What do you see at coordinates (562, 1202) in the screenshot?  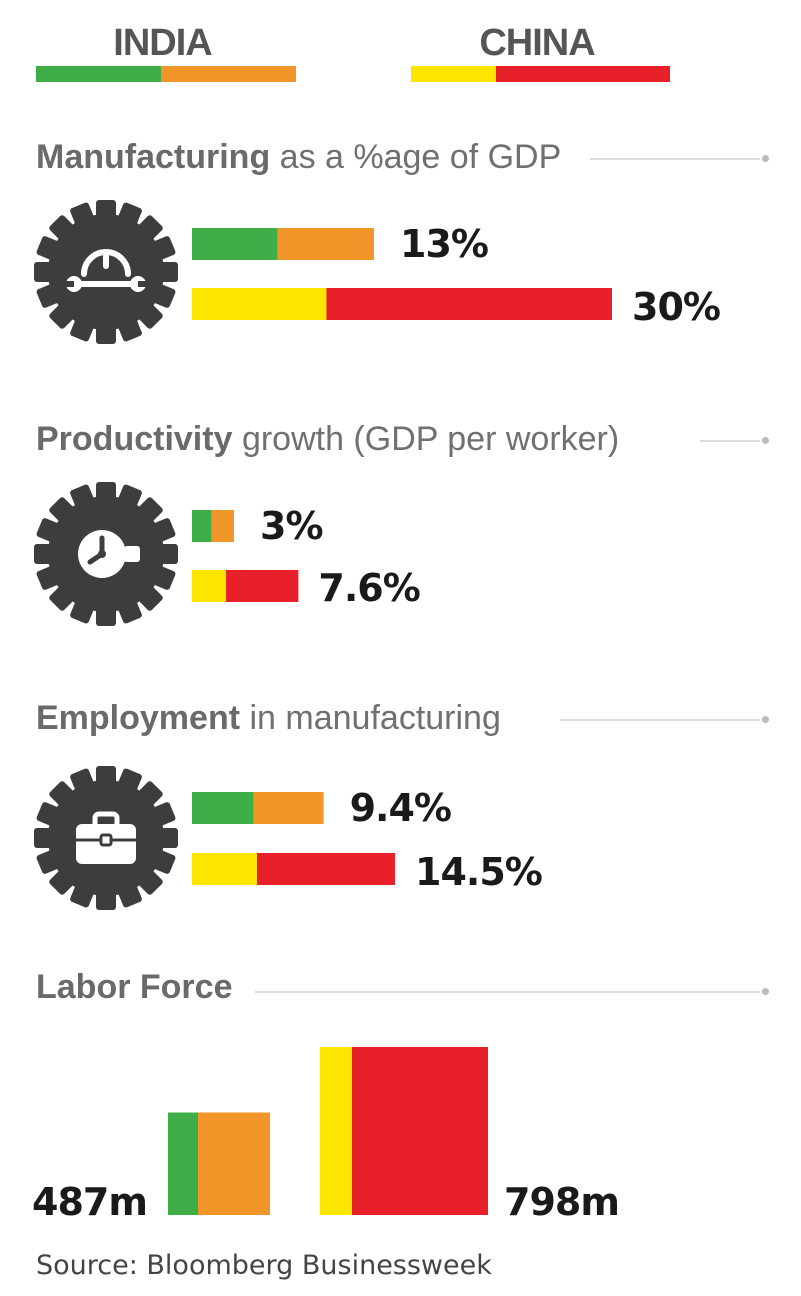 I see `value-label-china-labor-force: 798m` at bounding box center [562, 1202].